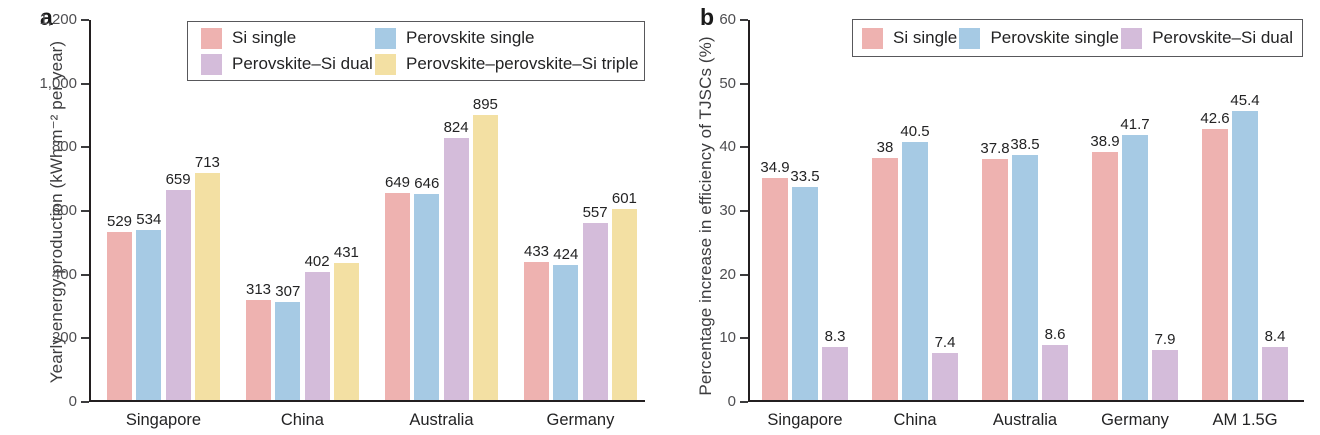 Image resolution: width=1320 pixels, height=435 pixels. Describe the element at coordinates (995, 279) in the screenshot. I see `bar-b-australia-si-single` at that location.